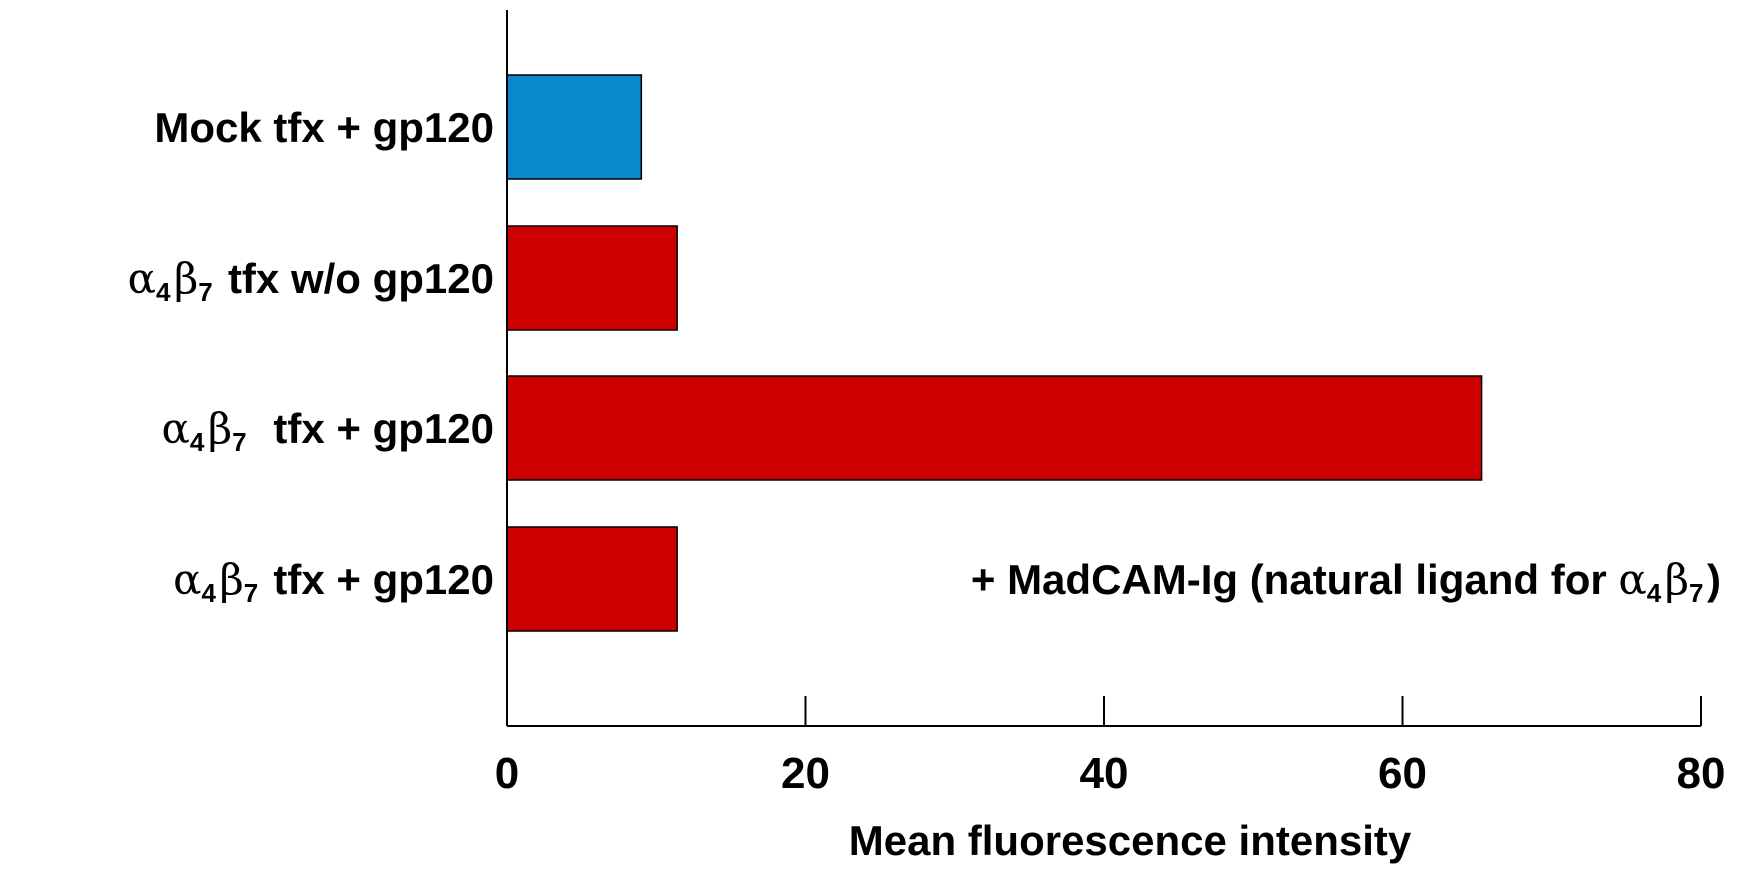  Describe the element at coordinates (1402, 773) in the screenshot. I see `x-tick-label-3: 60` at that location.